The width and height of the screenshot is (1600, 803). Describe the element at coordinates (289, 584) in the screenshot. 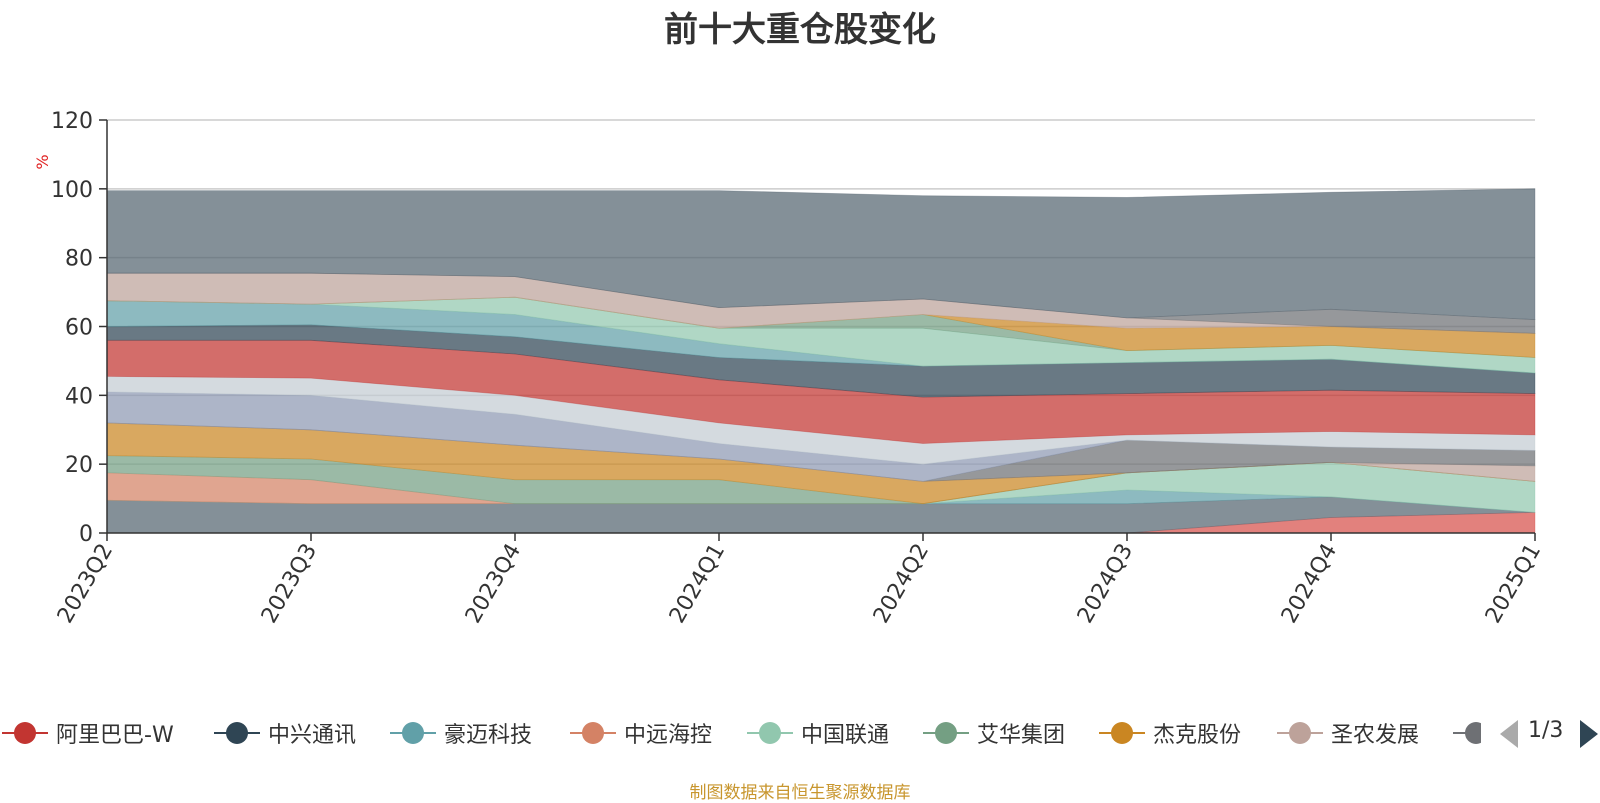

I see `x-tick-label: 2023Q3` at that location.